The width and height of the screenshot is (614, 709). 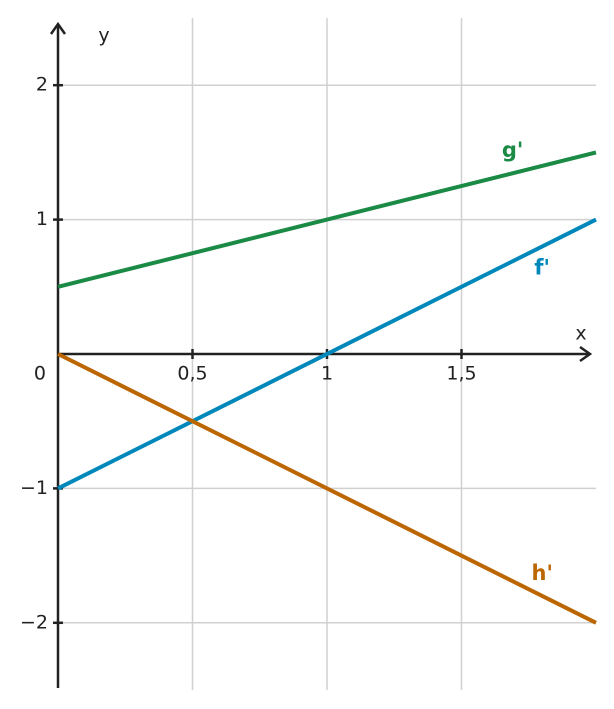 What do you see at coordinates (586, 354) in the screenshot?
I see `x-axis-arrow` at bounding box center [586, 354].